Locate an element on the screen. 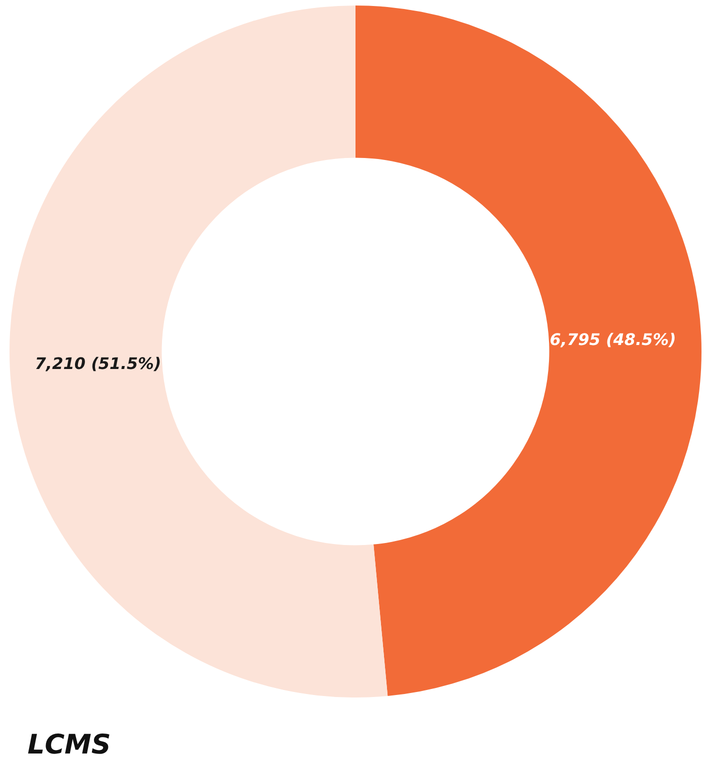 The height and width of the screenshot is (766, 704). data-label: 6,795 (48.5%) is located at coordinates (613, 340).